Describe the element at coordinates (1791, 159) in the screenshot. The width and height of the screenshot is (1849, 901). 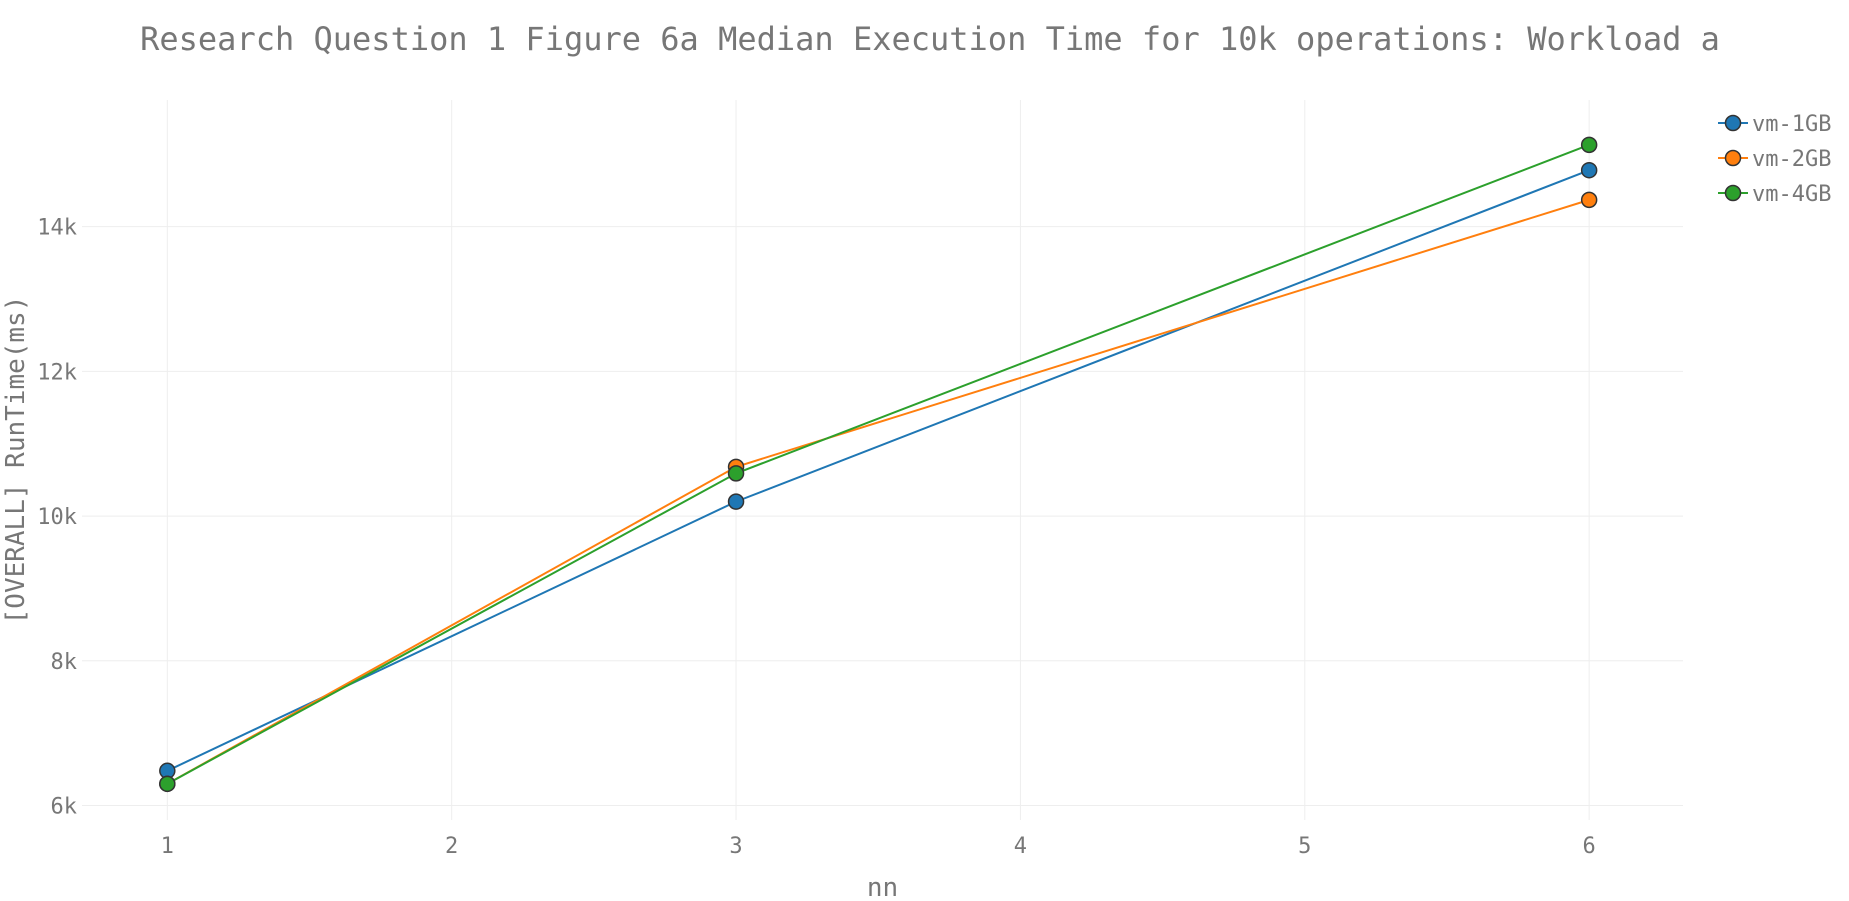
I see `legend-label: vm-2GB` at that location.